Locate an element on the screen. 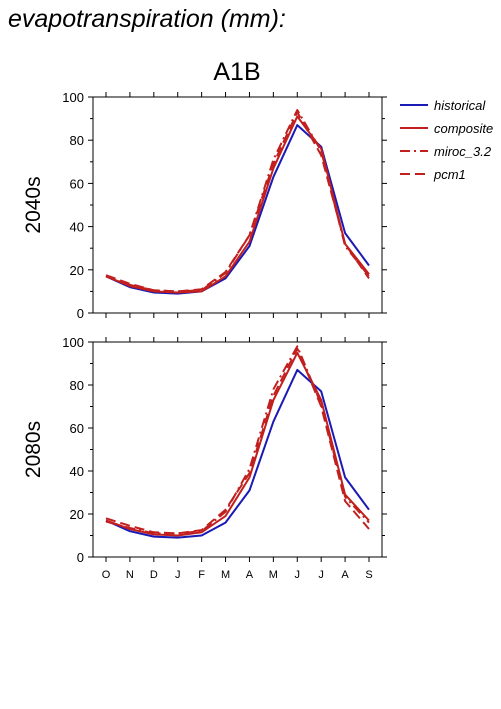 The image size is (501, 709). legend-label: pcm1 is located at coordinates (449, 174).